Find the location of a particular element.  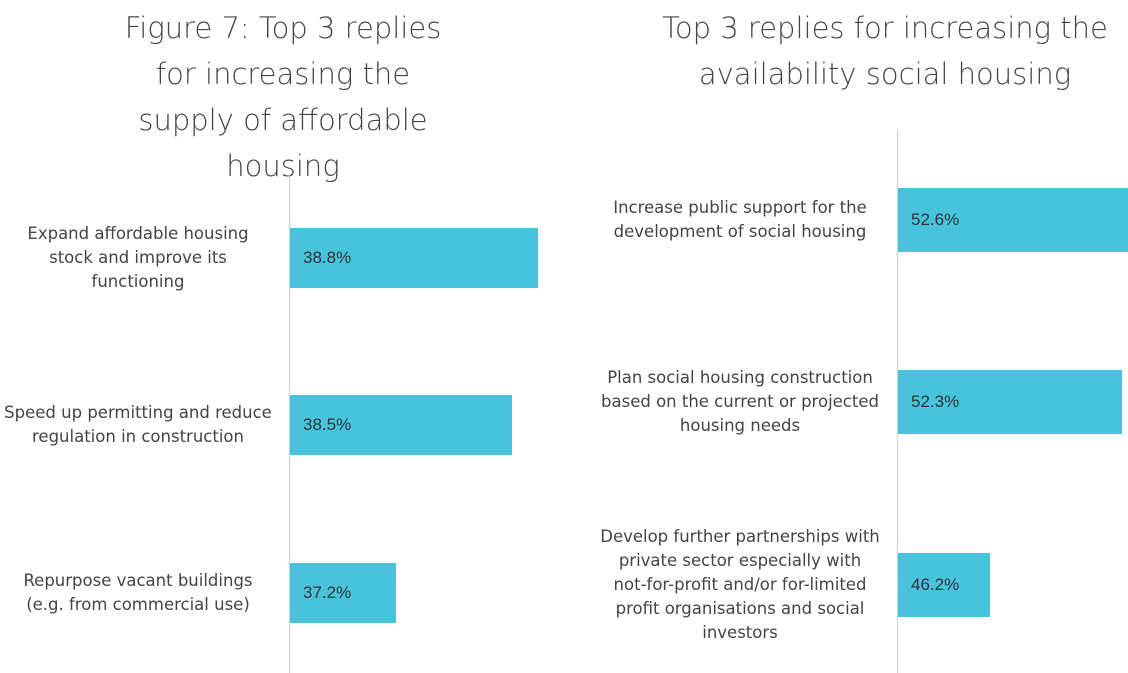

data-label: 46.2% is located at coordinates (935, 584).